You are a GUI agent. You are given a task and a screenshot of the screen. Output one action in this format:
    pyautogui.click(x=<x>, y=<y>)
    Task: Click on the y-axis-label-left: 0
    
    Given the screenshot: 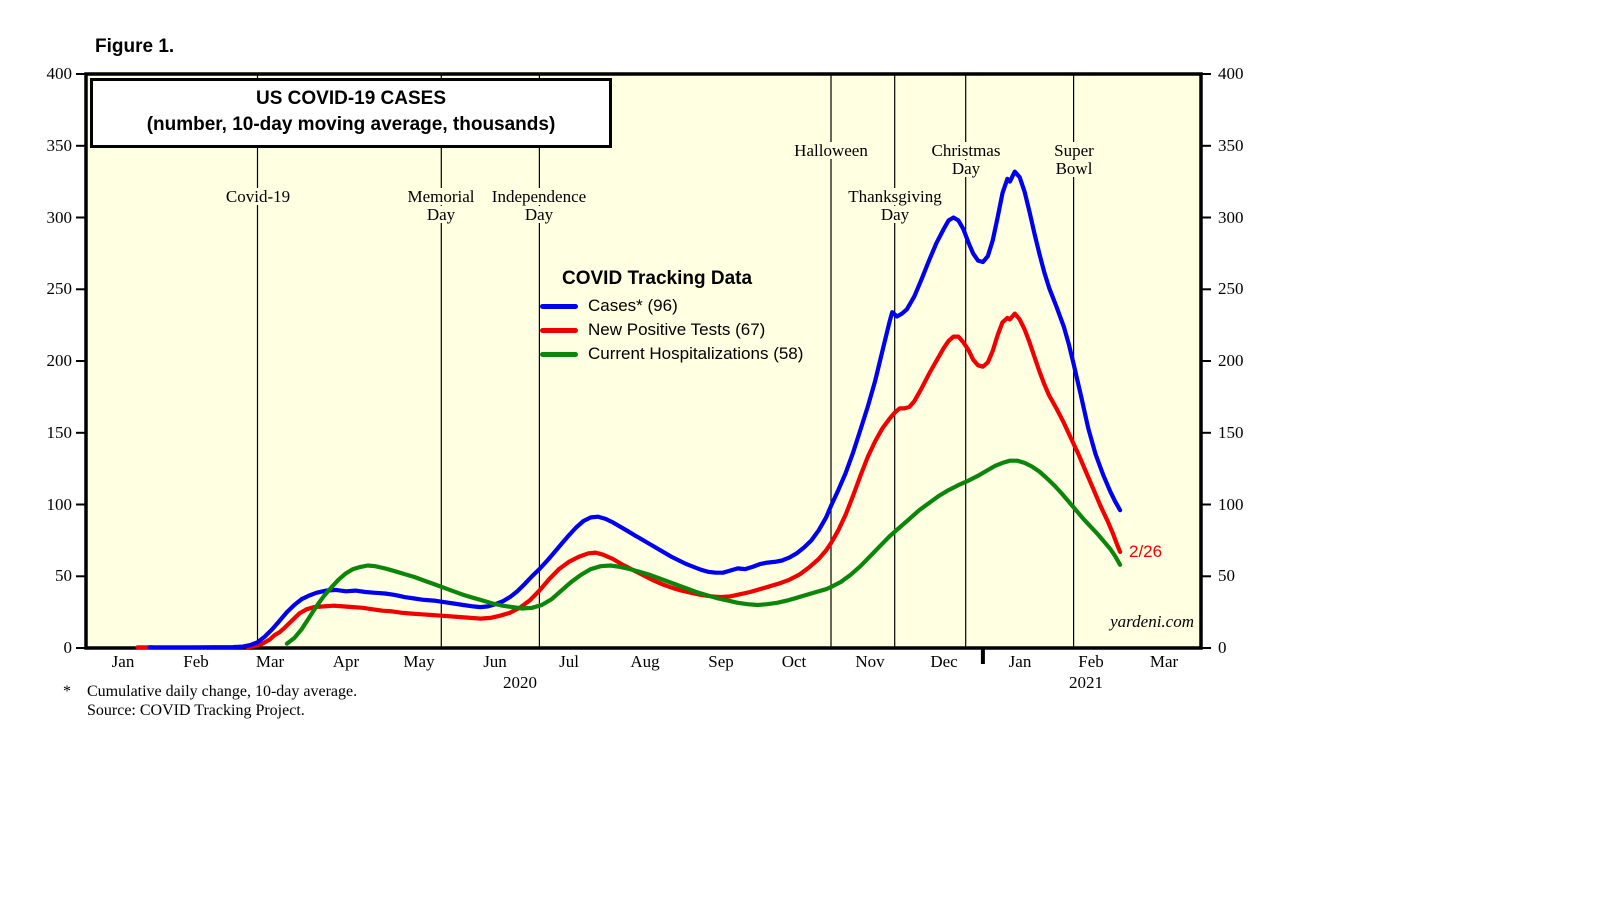 What is the action you would take?
    pyautogui.click(x=68, y=647)
    